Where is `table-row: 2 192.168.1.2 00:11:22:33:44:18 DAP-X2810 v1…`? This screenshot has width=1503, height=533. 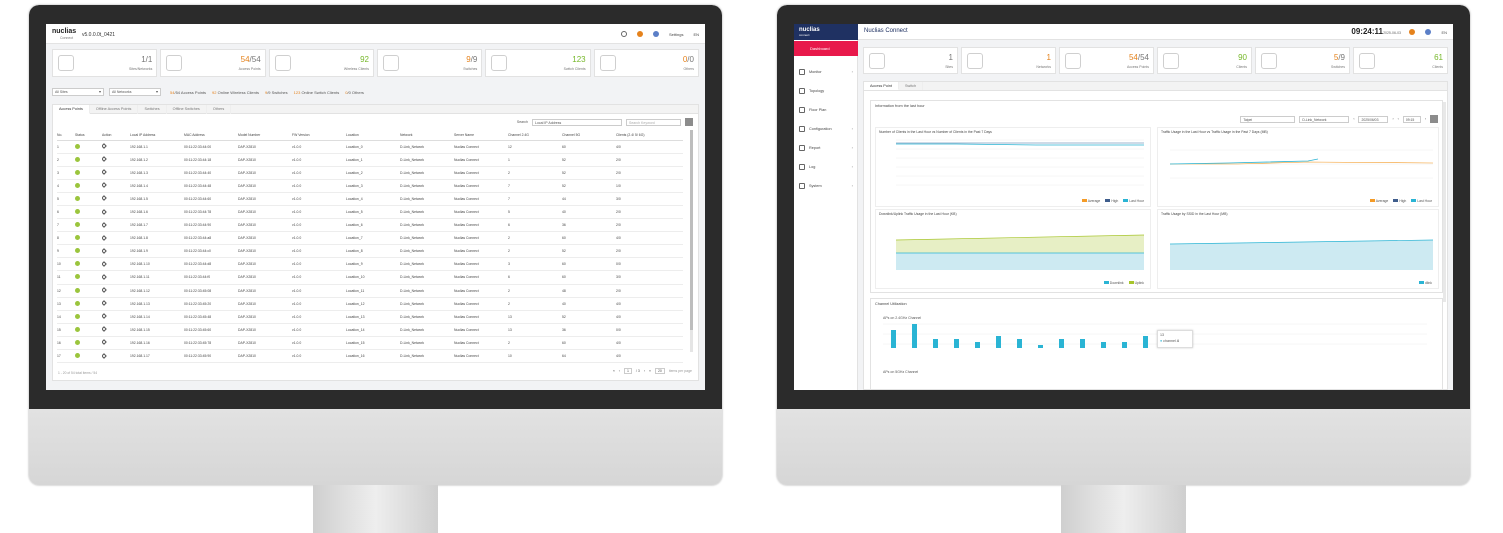
table-row: 2 192.168.1.2 00:11:22:33:44:18 DAP-X2810 v1… is located at coordinates (370, 160).